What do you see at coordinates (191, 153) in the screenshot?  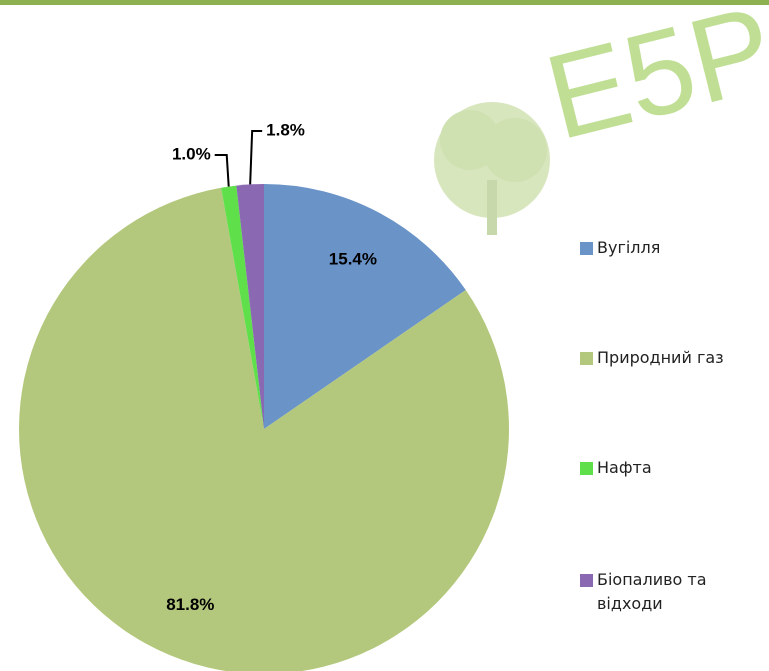 I see `data-label: 1.0%` at bounding box center [191, 153].